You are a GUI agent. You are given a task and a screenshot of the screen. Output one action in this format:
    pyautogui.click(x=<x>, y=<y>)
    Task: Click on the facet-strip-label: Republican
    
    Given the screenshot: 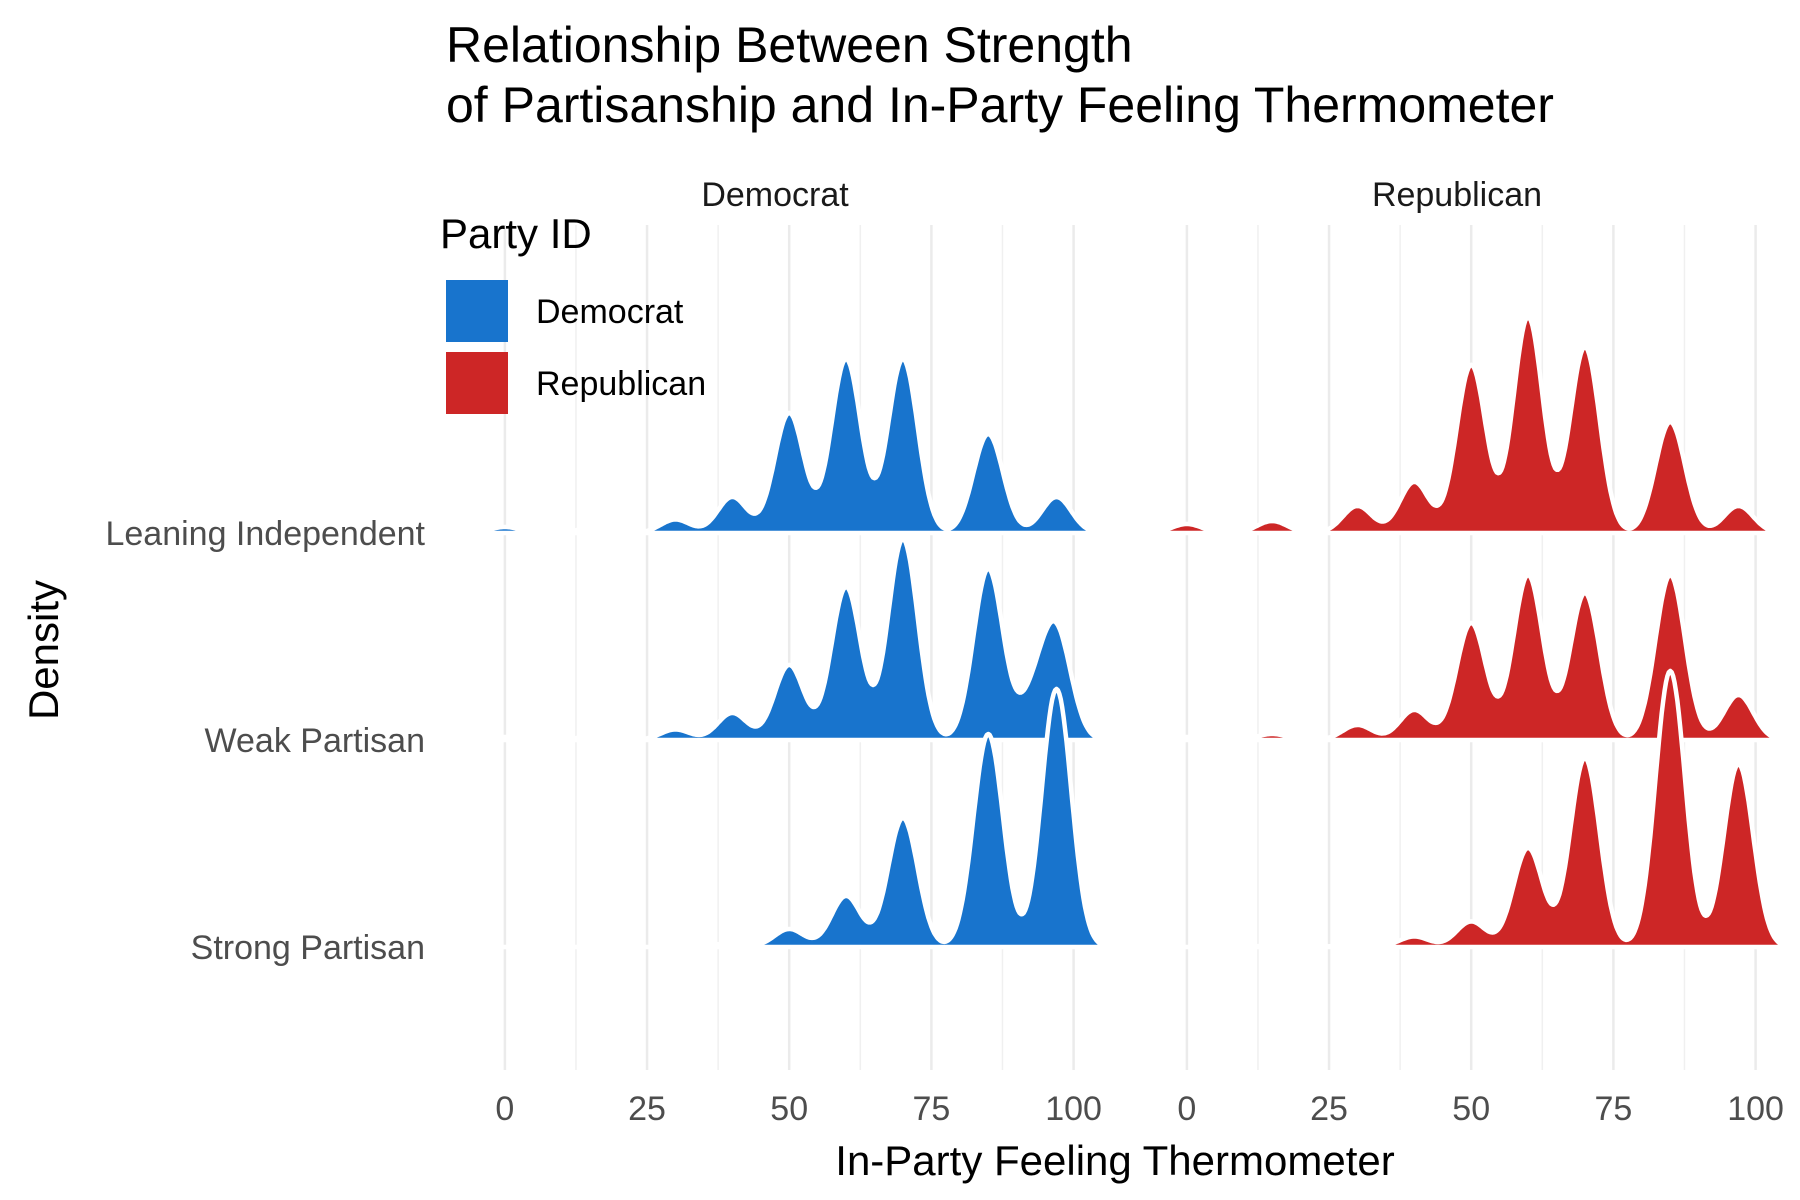 What is the action you would take?
    pyautogui.click(x=1457, y=195)
    